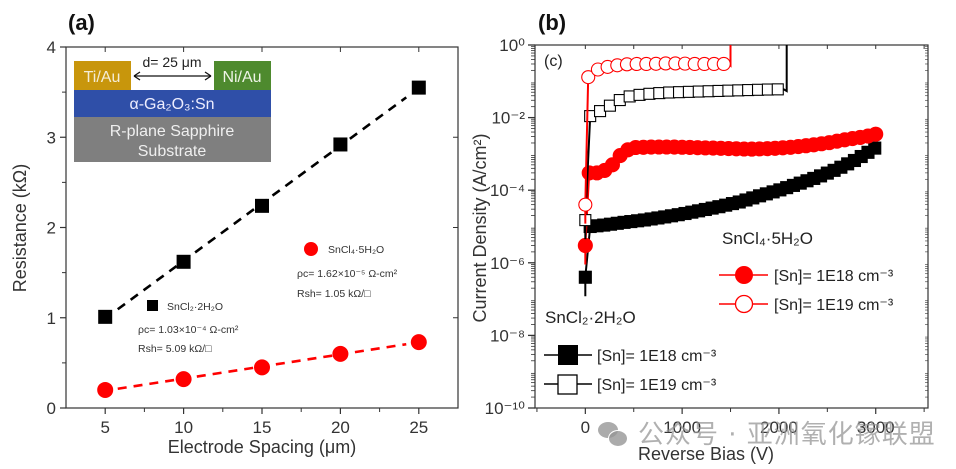 The width and height of the screenshot is (956, 469). What do you see at coordinates (567, 384) in the screenshot?
I see `legend-marker-open-square` at bounding box center [567, 384].